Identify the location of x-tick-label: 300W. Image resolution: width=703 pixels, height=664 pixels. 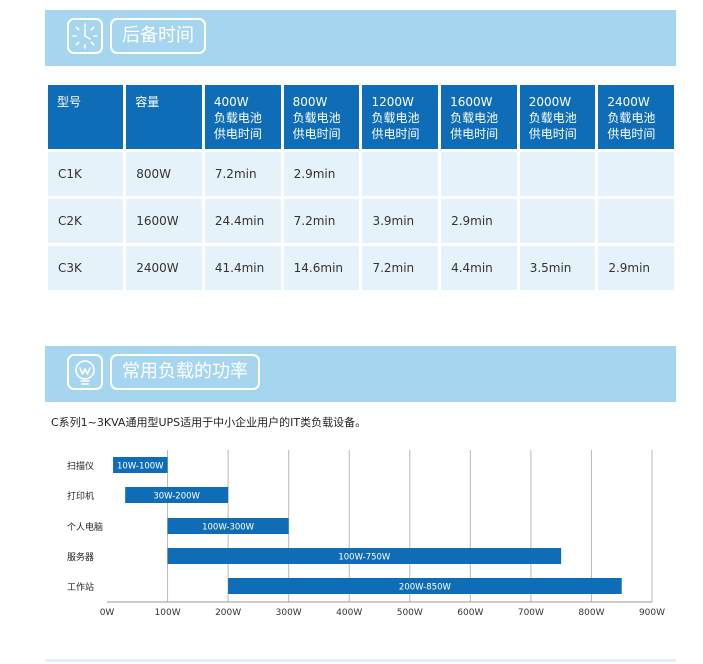
(289, 613).